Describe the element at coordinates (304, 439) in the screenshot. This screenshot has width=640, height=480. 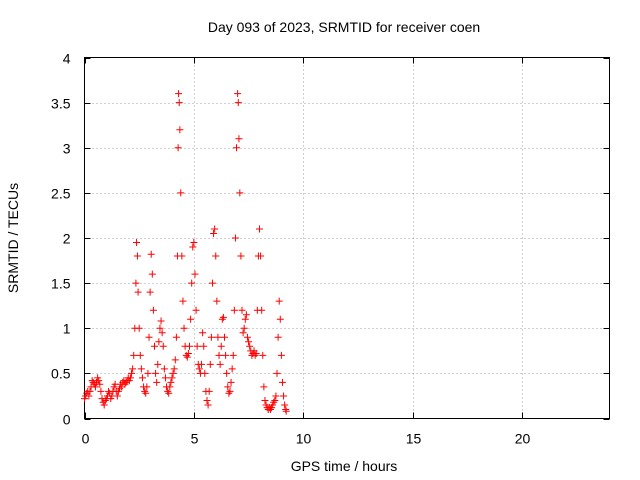
I see `x-tick-label: 10` at that location.